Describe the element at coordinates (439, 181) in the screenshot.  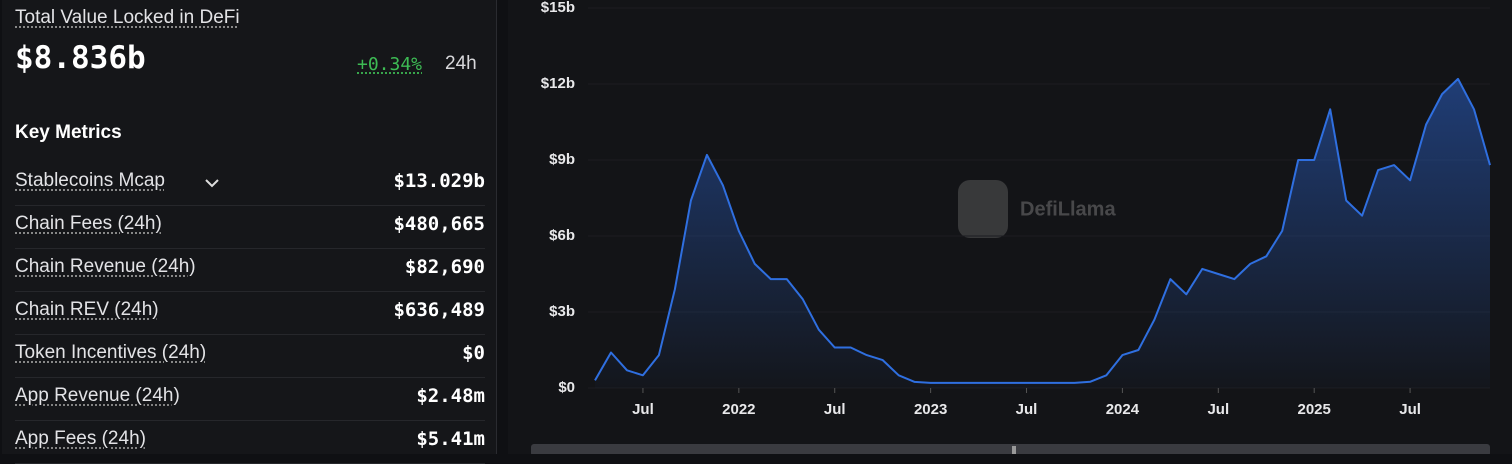
I see `metric-value: $13.029b` at that location.